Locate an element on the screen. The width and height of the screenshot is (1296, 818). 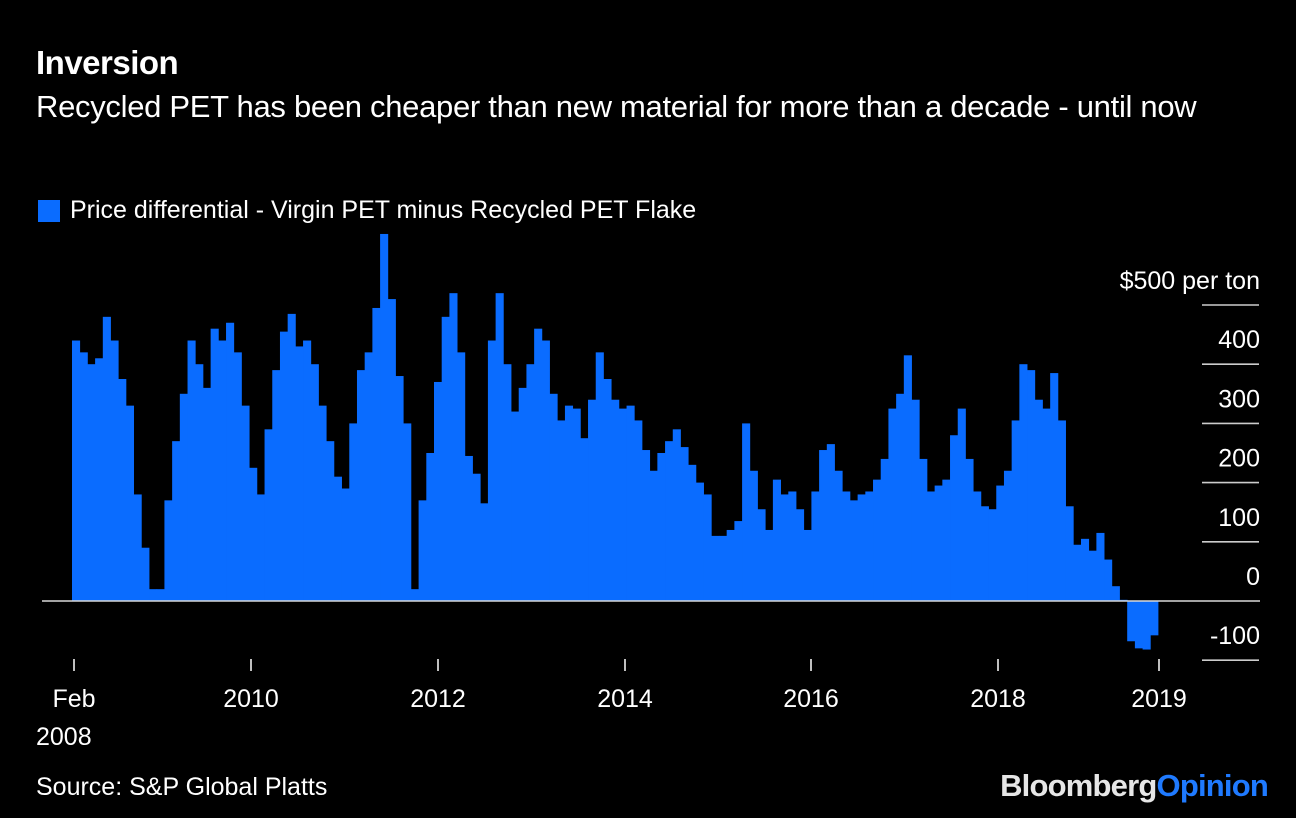
y-tick-label: $500 per ton is located at coordinates (1190, 281).